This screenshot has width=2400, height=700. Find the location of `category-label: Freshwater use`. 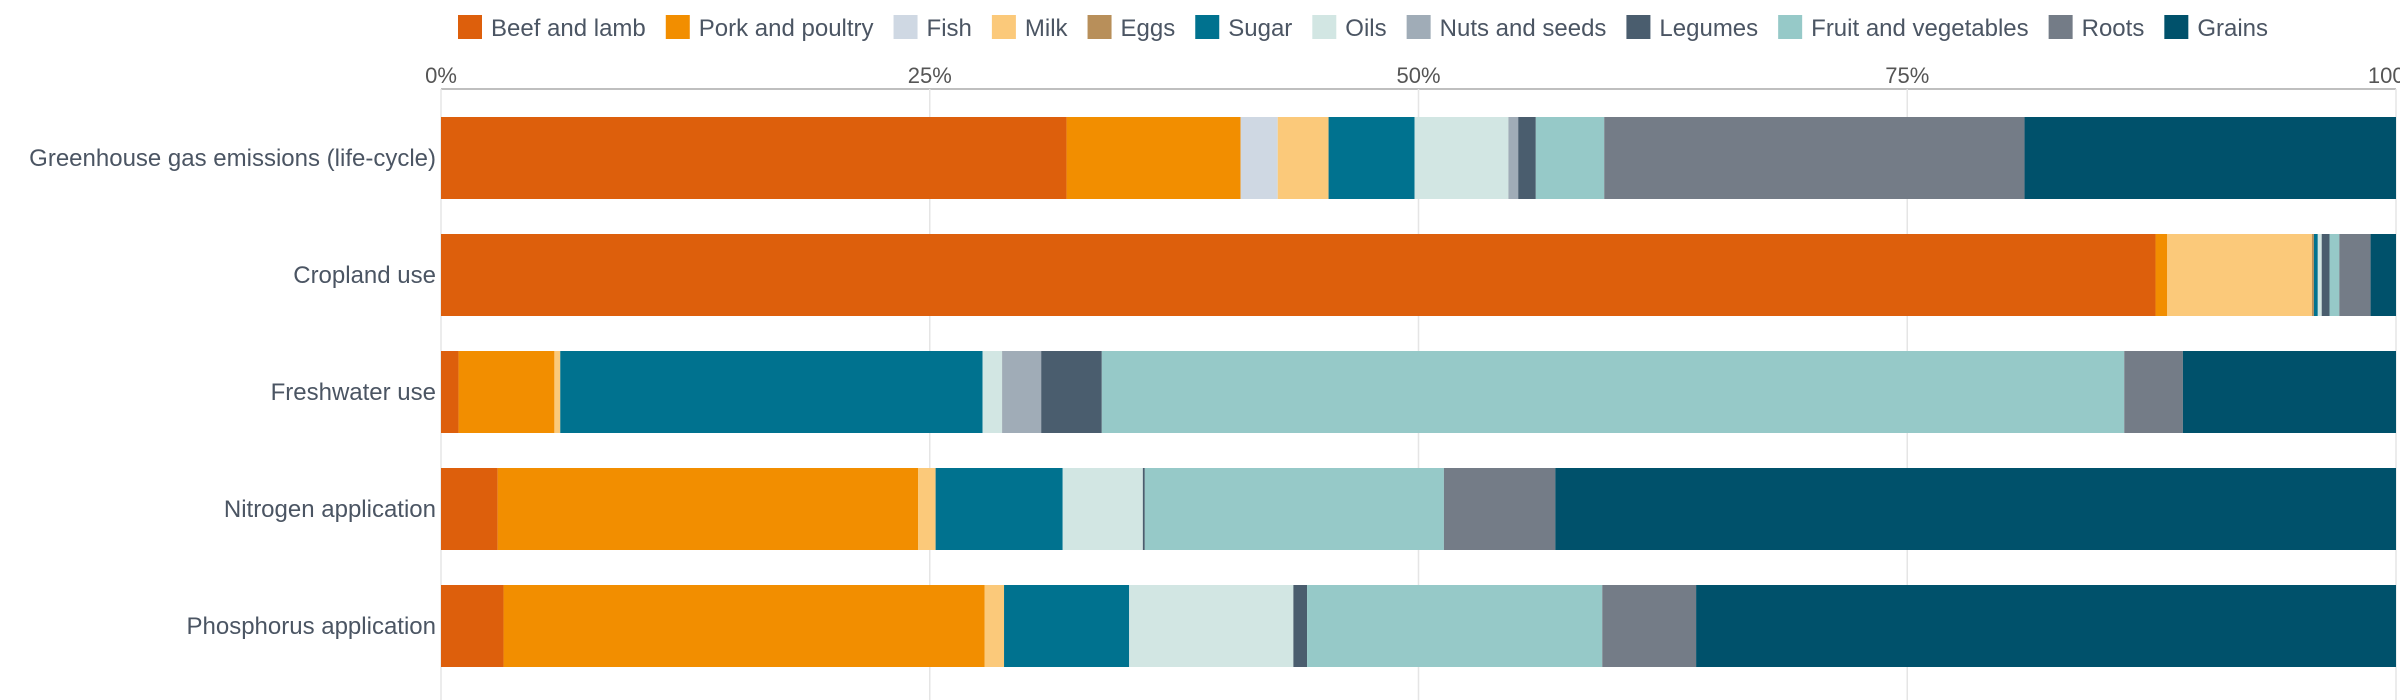

category-label: Freshwater use is located at coordinates (353, 392).